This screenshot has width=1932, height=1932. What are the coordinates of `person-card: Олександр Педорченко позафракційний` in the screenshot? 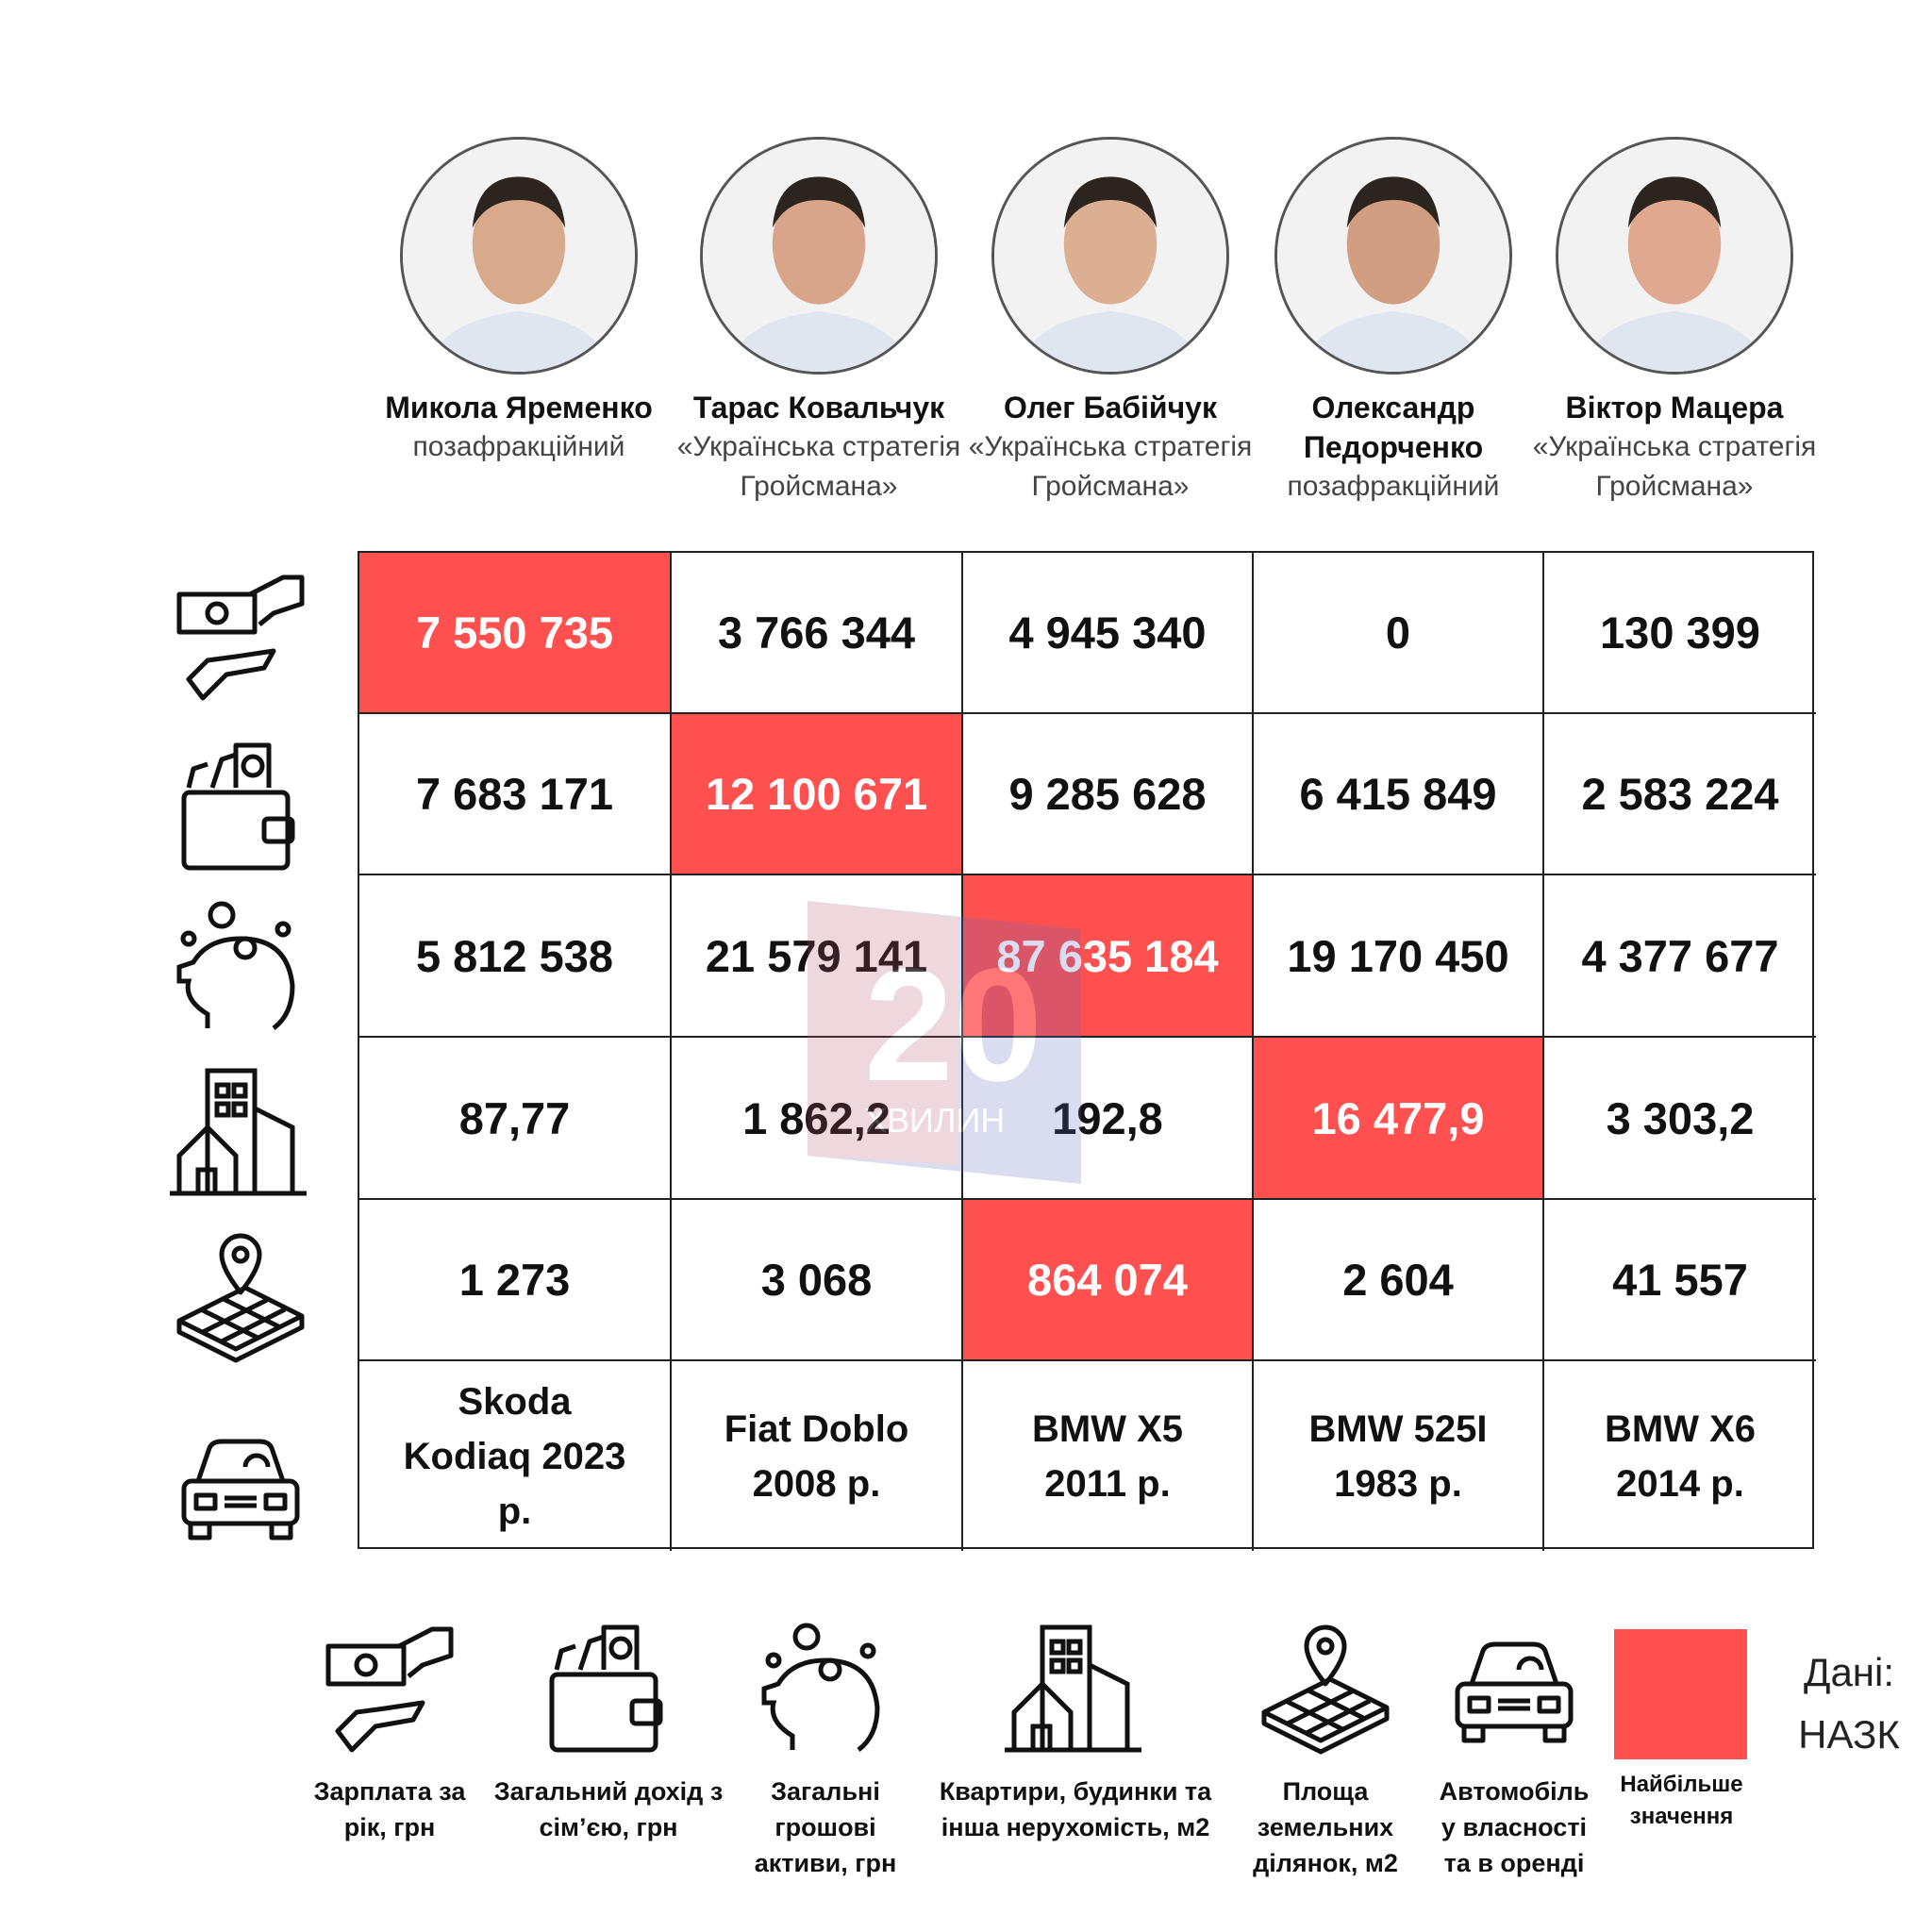 It's located at (1393, 322).